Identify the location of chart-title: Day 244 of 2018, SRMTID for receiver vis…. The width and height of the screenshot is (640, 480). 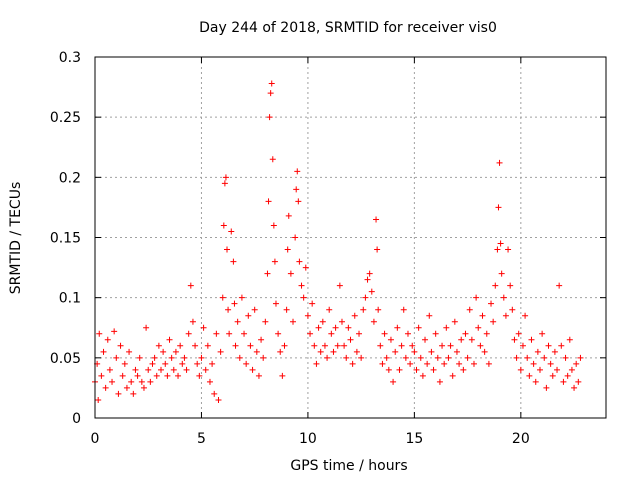
(348, 28).